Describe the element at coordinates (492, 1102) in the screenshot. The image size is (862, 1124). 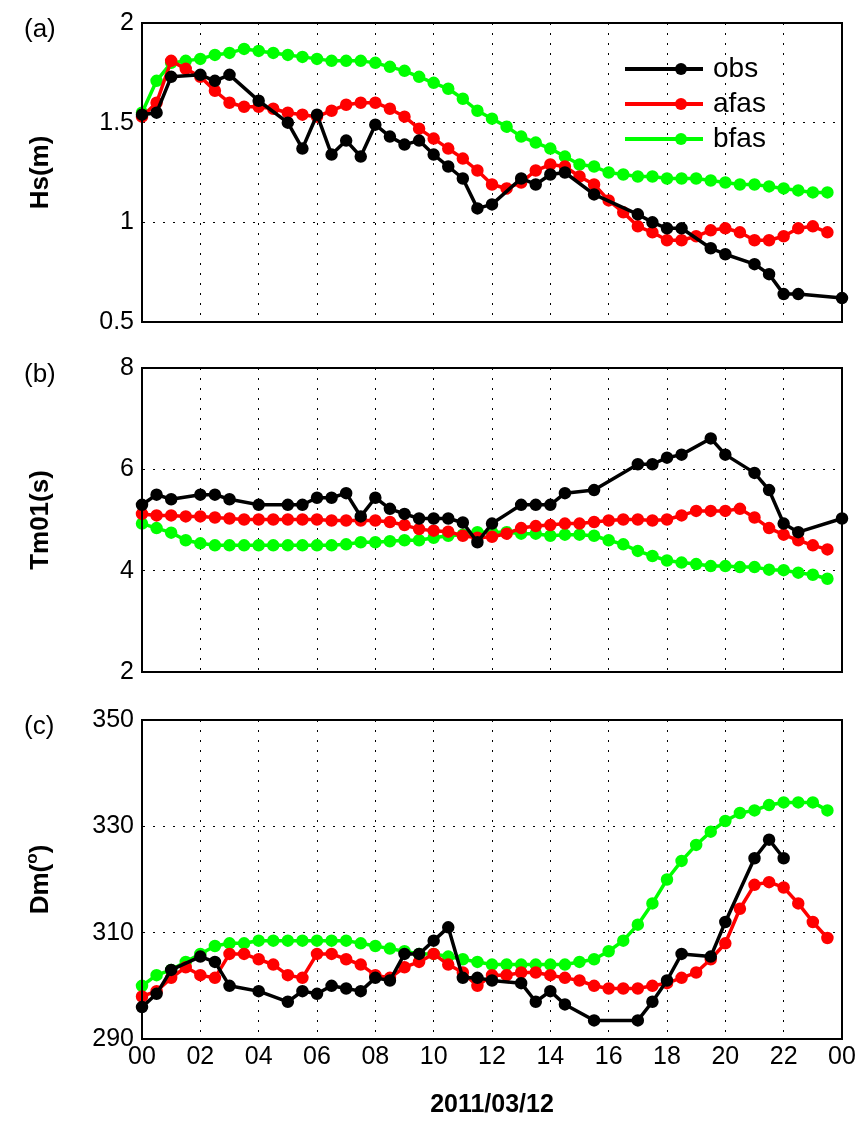
I see `x-axis-title: 2011/03/12` at that location.